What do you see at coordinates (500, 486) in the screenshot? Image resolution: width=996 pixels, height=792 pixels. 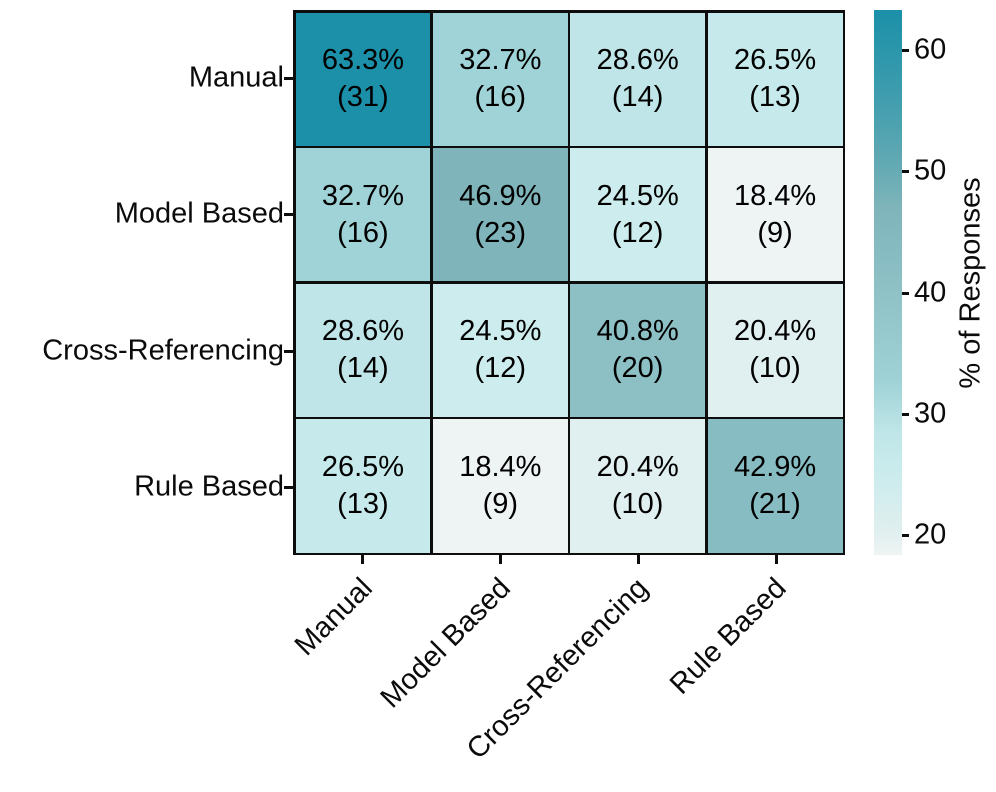 I see `heatmap-cell-rulebased-modelbased: 18.4% (9)` at bounding box center [500, 486].